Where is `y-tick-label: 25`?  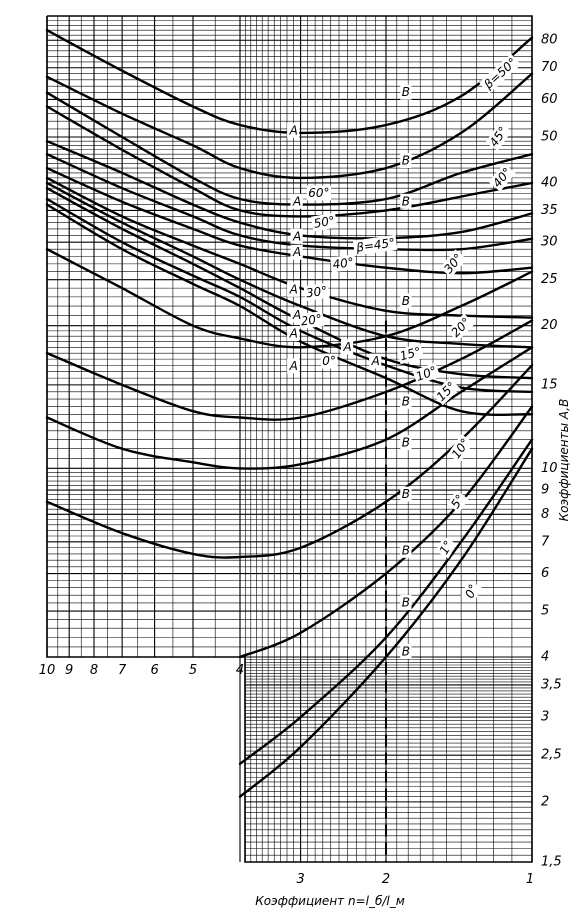 y-tick-label: 25 is located at coordinates (549, 279).